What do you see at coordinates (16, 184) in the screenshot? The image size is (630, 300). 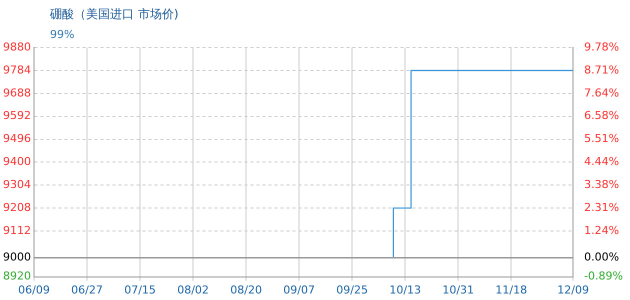 I see `y-tick-label: 9304` at bounding box center [16, 184].